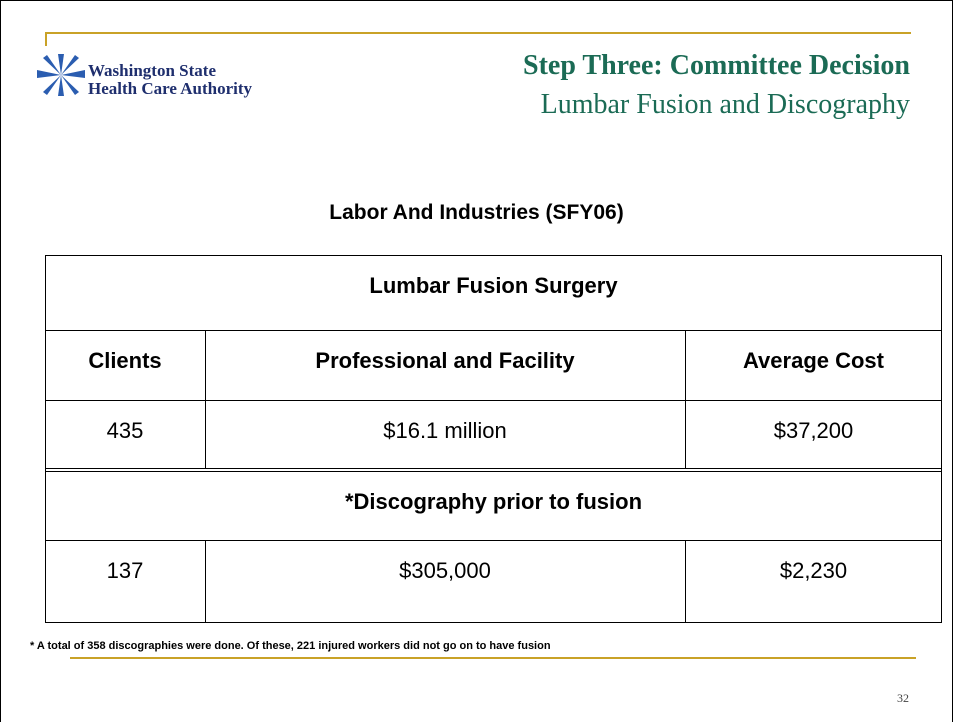 Image resolution: width=953 pixels, height=723 pixels. What do you see at coordinates (152, 70) in the screenshot?
I see `logo-line: Washington State` at bounding box center [152, 70].